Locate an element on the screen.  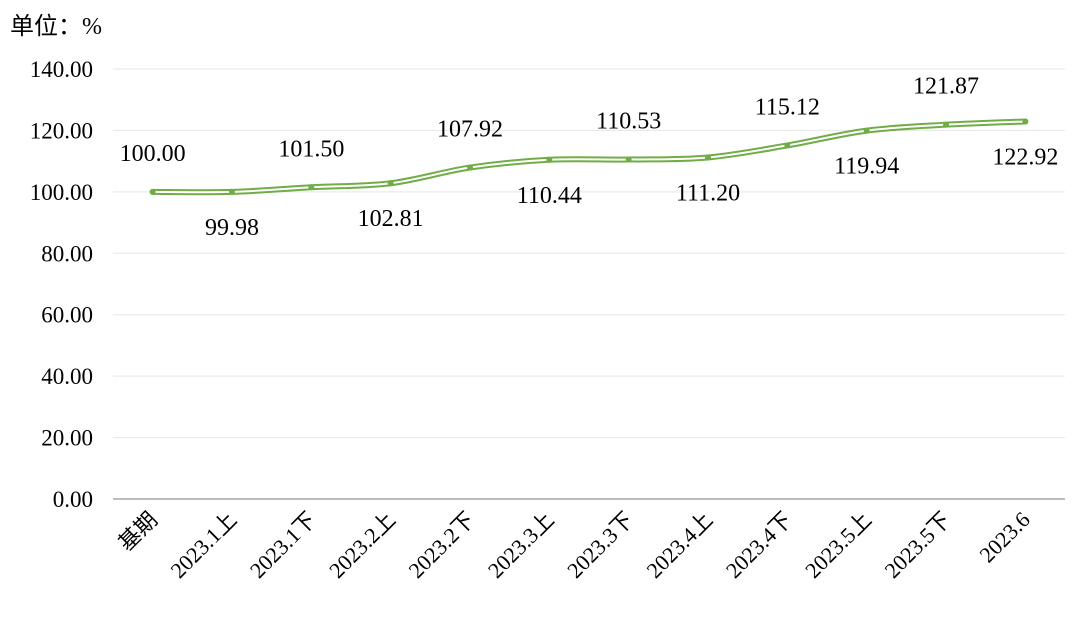
x-tick-label: 2023.2上 is located at coordinates (362, 545).